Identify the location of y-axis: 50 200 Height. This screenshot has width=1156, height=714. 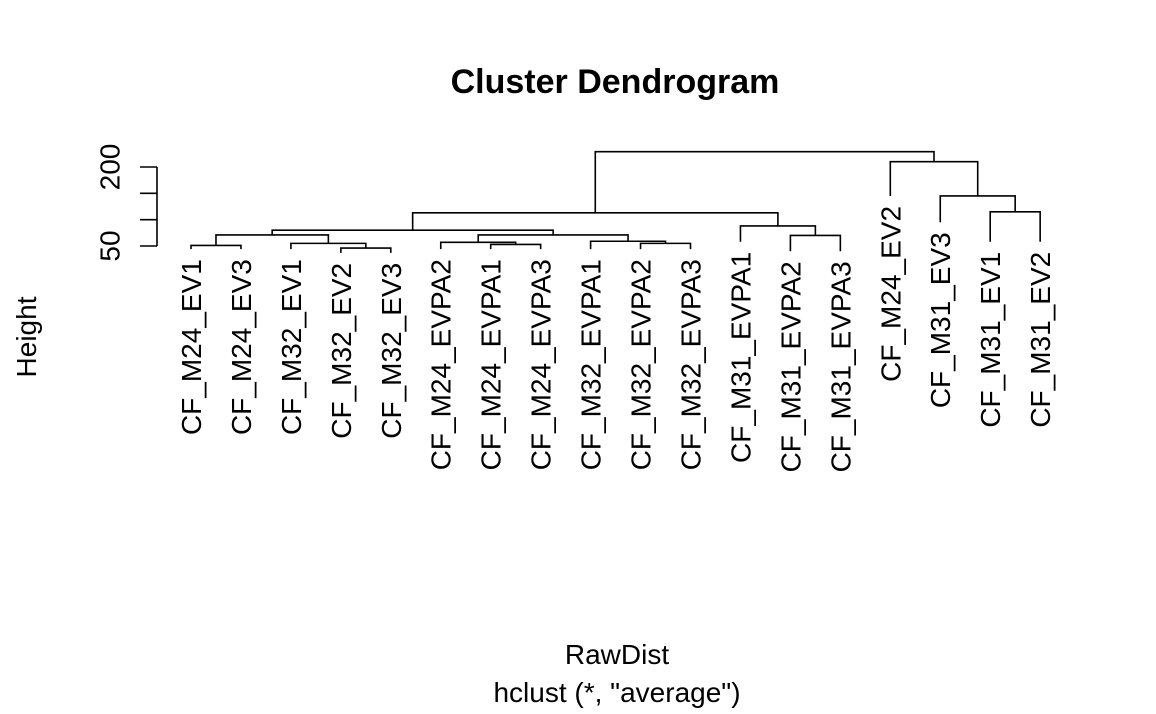
(84, 260).